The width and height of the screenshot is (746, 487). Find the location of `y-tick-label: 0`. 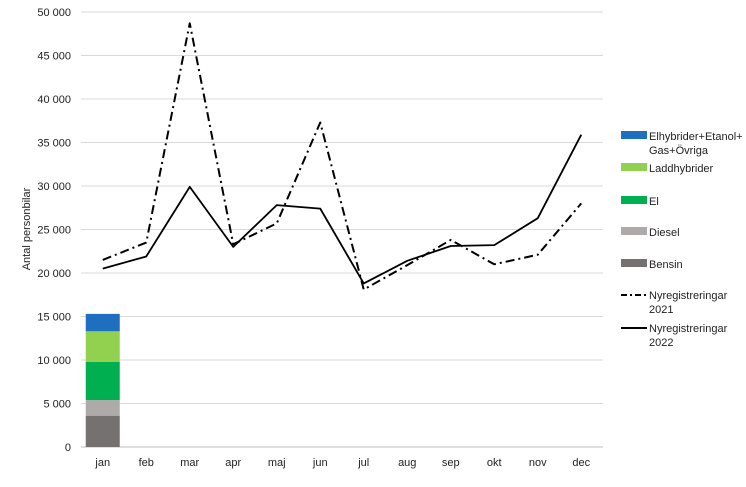

y-tick-label: 0 is located at coordinates (68, 448).